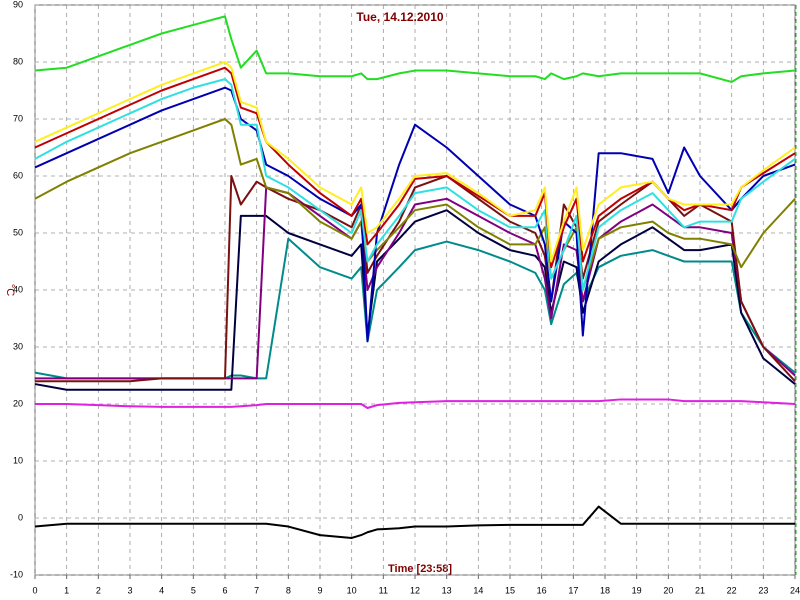 The width and height of the screenshot is (800, 600). What do you see at coordinates (478, 590) in the screenshot?
I see `x-tick-label: 14` at bounding box center [478, 590].